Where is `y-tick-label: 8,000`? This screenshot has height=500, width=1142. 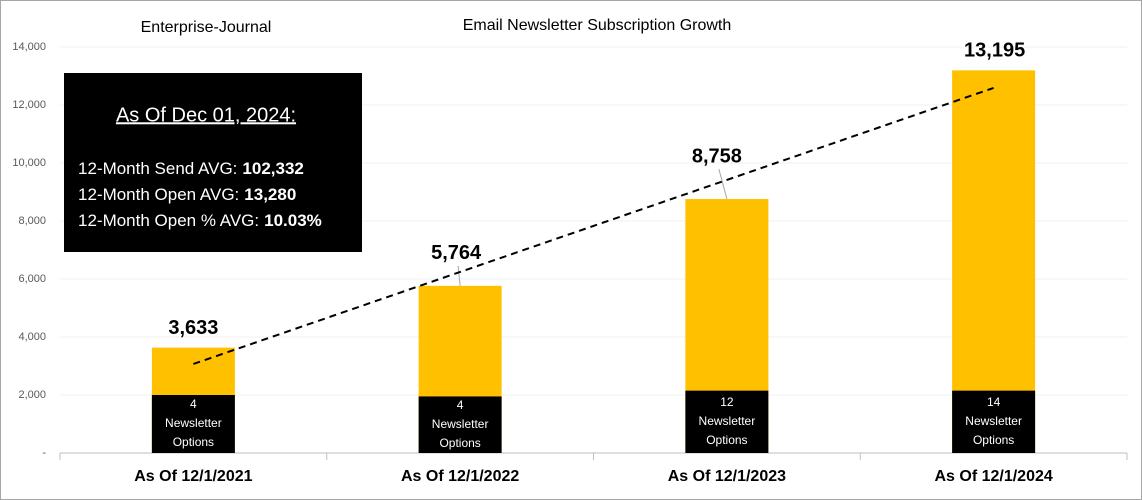
y-tick-label: 8,000 is located at coordinates (32, 221).